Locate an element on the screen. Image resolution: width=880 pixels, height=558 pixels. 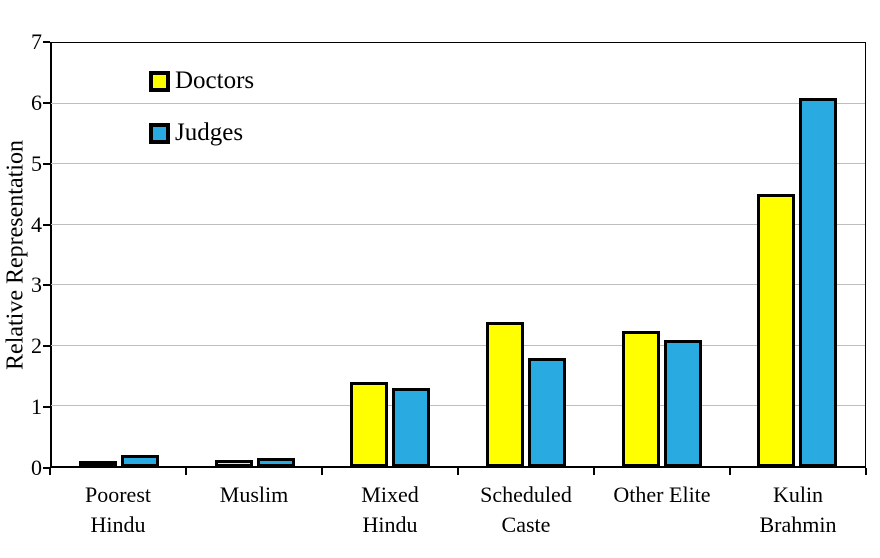
legend-item-doctors: Doctors is located at coordinates (201, 81).